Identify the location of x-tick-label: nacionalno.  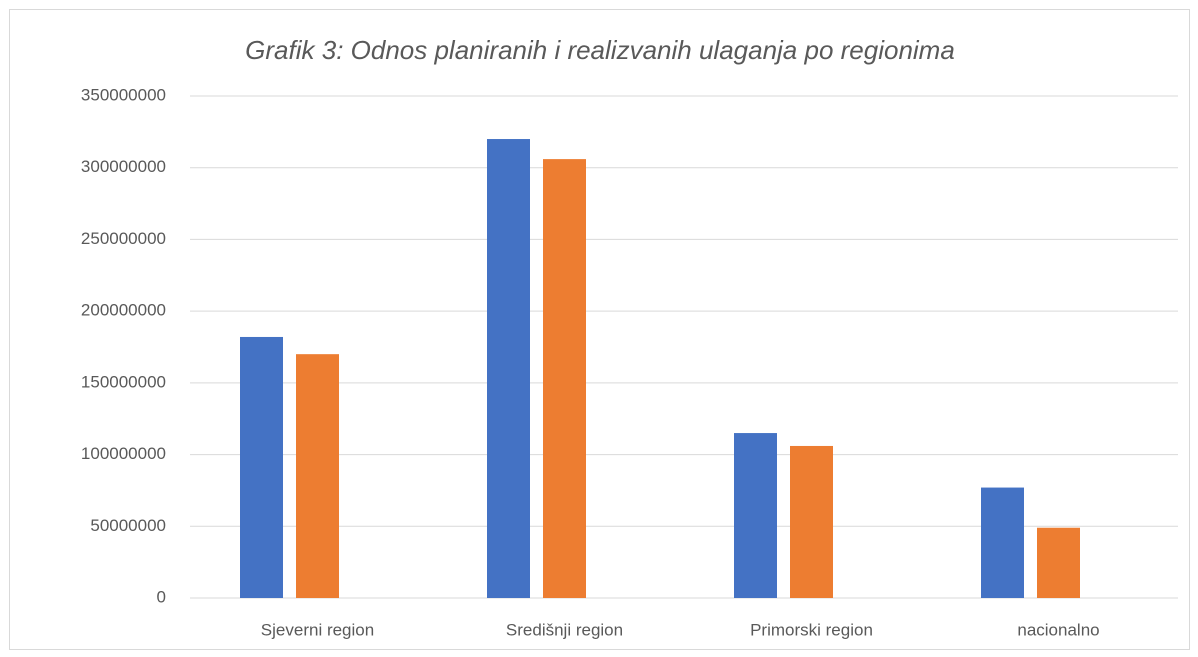
(1058, 629).